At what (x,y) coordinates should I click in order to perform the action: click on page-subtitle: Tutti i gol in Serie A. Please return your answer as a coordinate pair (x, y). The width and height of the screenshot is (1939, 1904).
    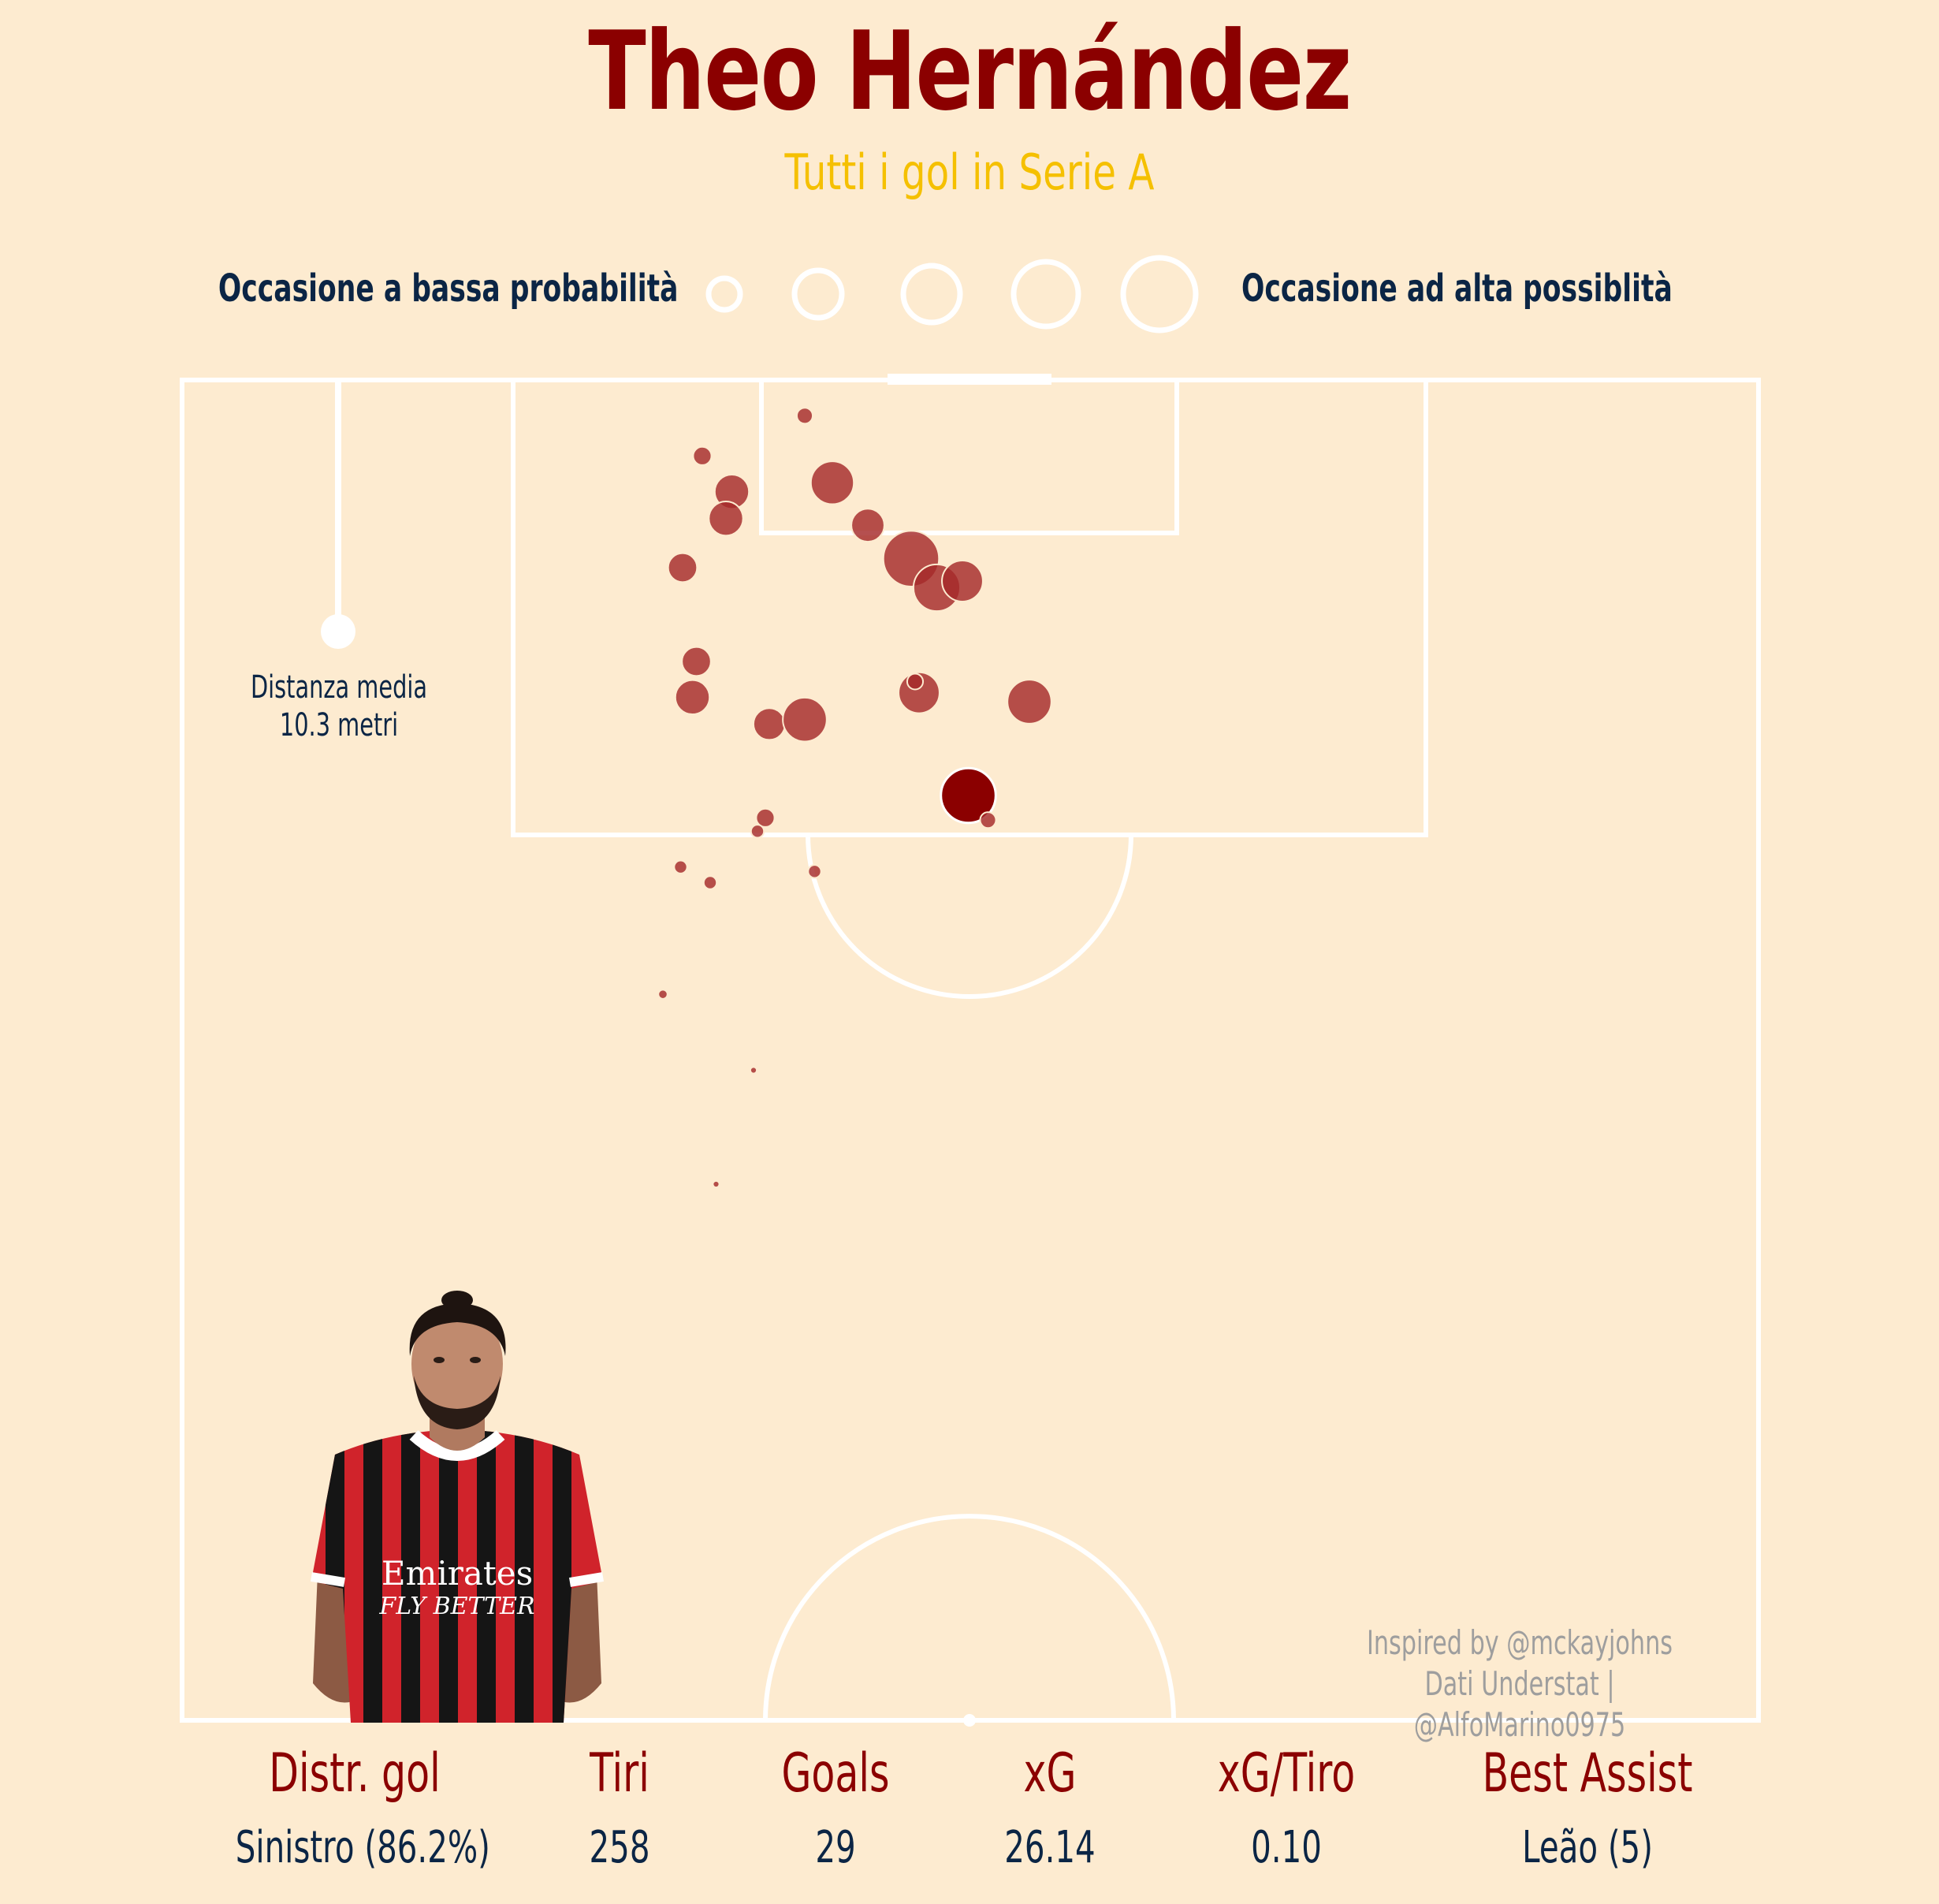
    Looking at the image, I should click on (969, 172).